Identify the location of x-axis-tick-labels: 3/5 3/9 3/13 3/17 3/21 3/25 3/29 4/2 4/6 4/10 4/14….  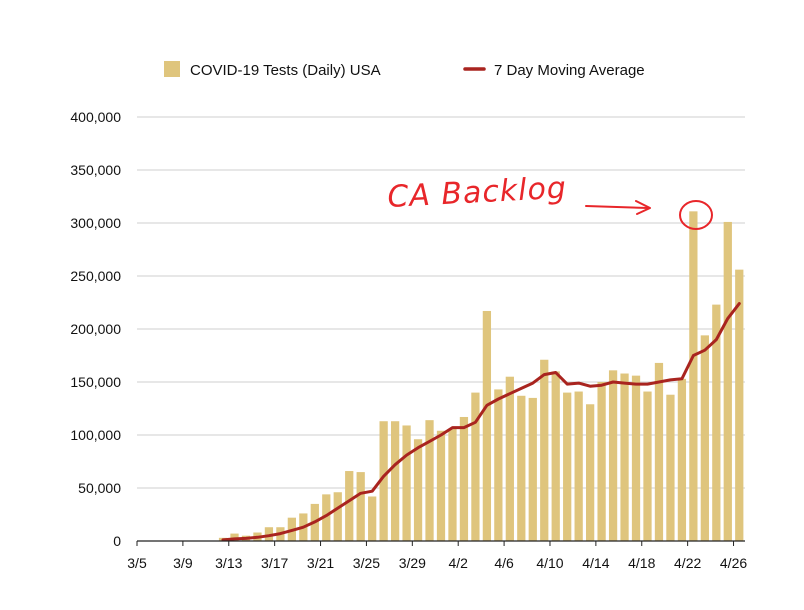
(437, 556).